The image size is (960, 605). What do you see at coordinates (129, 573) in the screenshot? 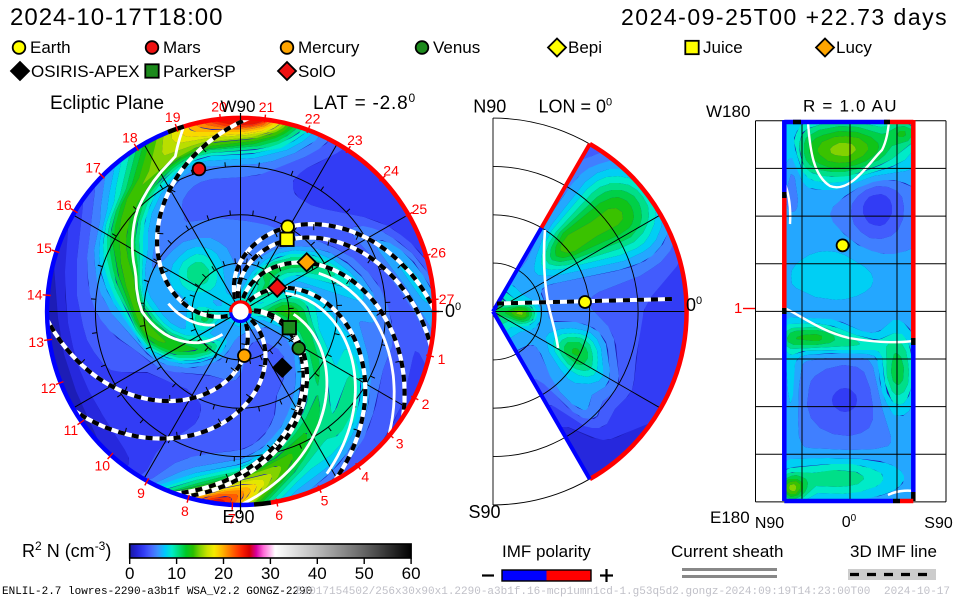
I see `svg-text: 0` at bounding box center [129, 573].